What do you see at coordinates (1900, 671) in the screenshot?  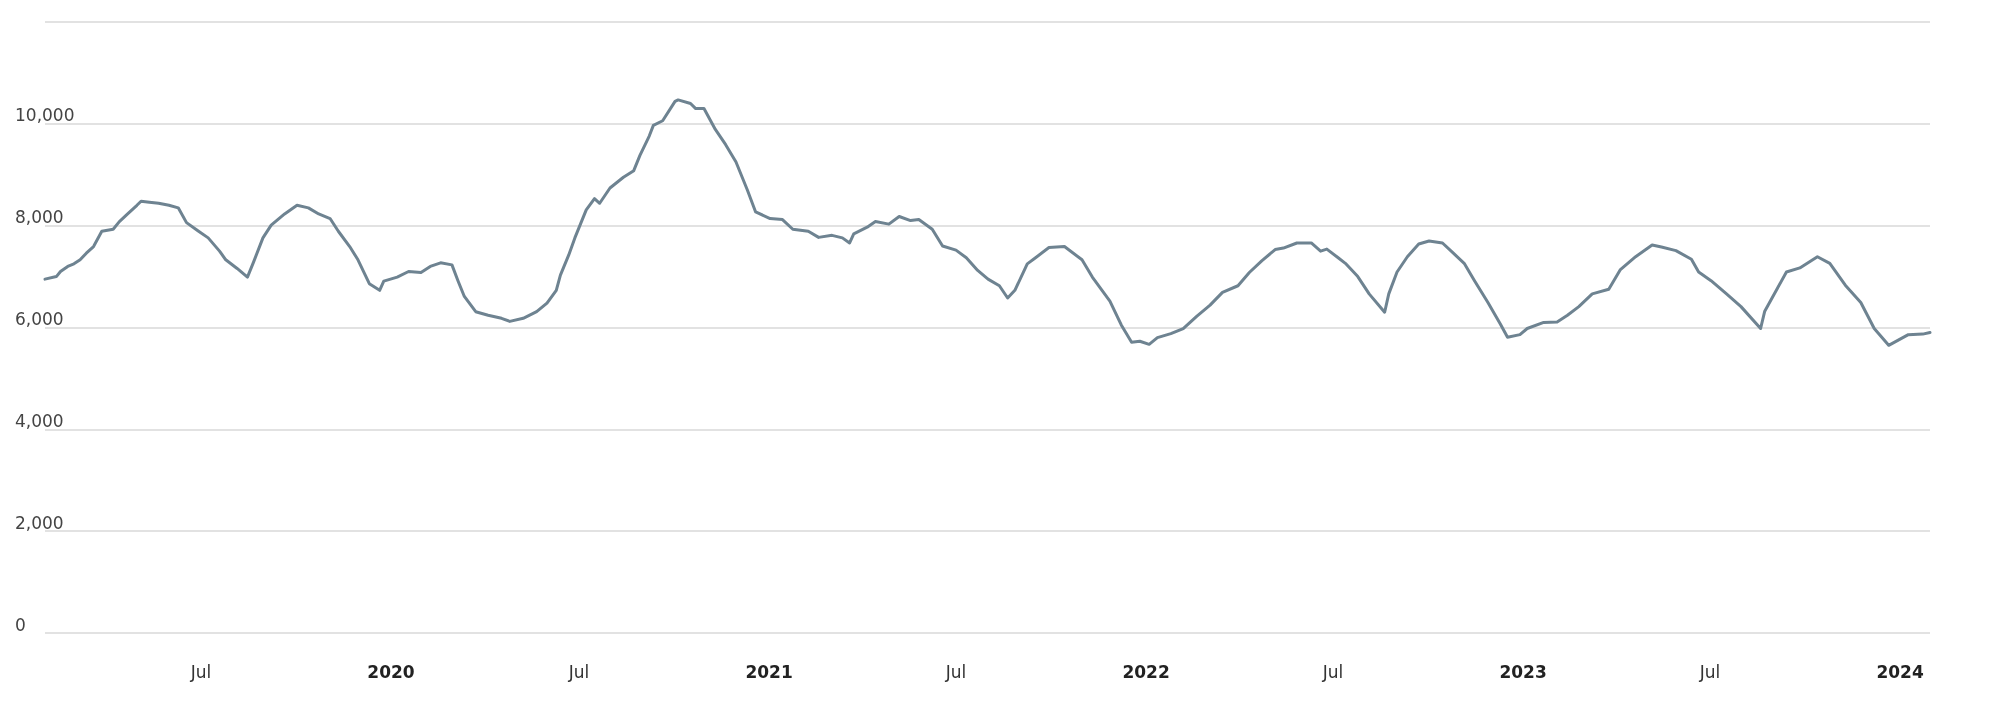 I see `x-tick-label: 2024` at bounding box center [1900, 671].